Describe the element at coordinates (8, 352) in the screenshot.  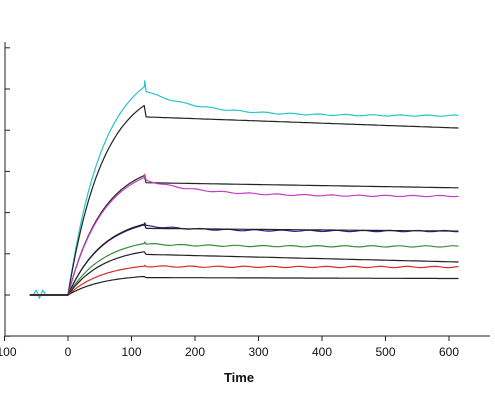
I see `x-tick-label-0: -100` at that location.